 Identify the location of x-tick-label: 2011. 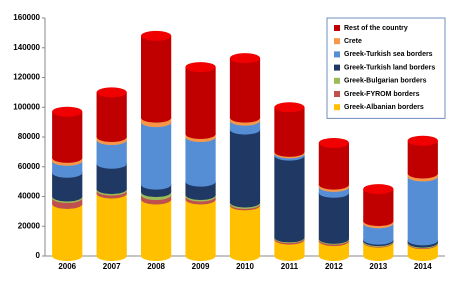
(290, 266).